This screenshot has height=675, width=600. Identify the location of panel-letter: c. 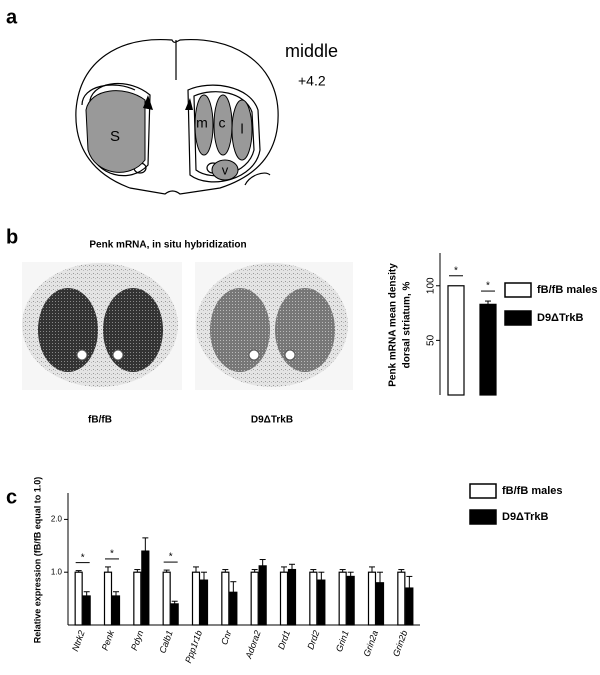
(11, 497).